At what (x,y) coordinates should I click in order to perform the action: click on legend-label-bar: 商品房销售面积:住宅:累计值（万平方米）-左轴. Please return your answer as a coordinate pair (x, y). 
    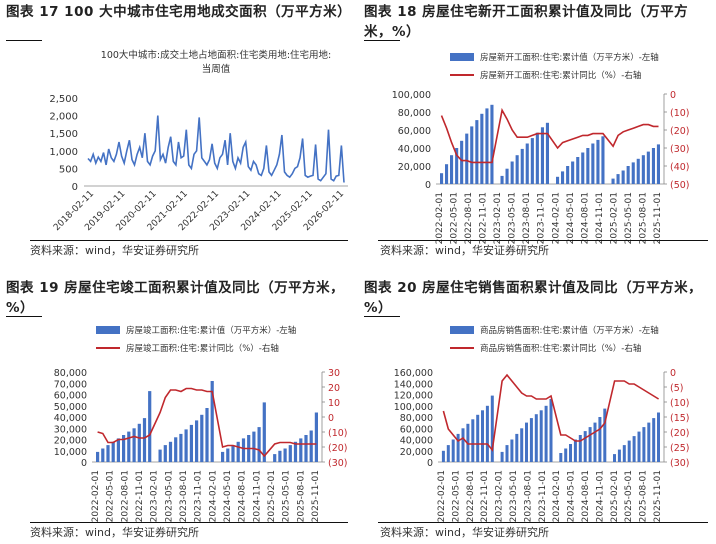
    Looking at the image, I should click on (569, 330).